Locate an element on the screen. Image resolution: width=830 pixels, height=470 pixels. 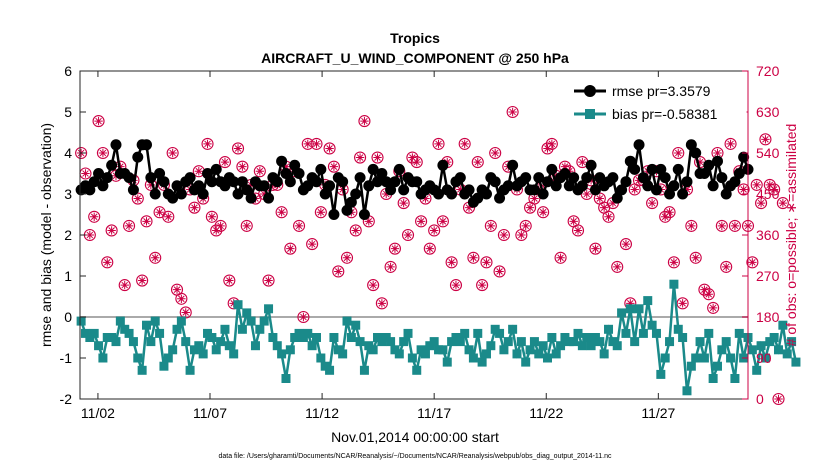
y-tick-label: 2 is located at coordinates (68, 235).